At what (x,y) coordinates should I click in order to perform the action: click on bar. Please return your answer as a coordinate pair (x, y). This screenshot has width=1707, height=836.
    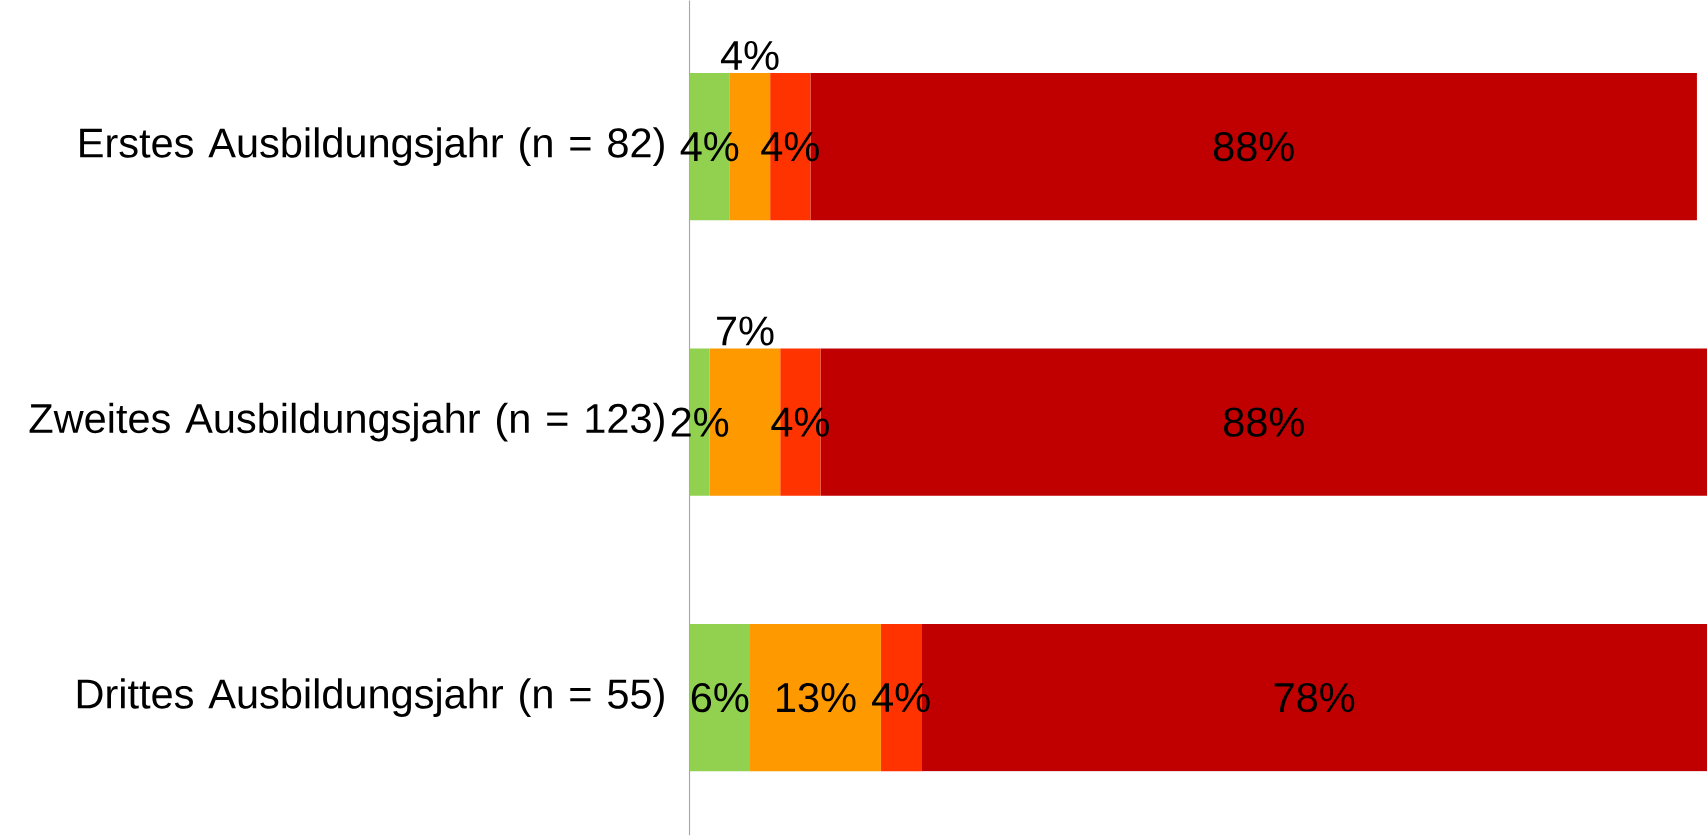
    Looking at the image, I should click on (719, 697).